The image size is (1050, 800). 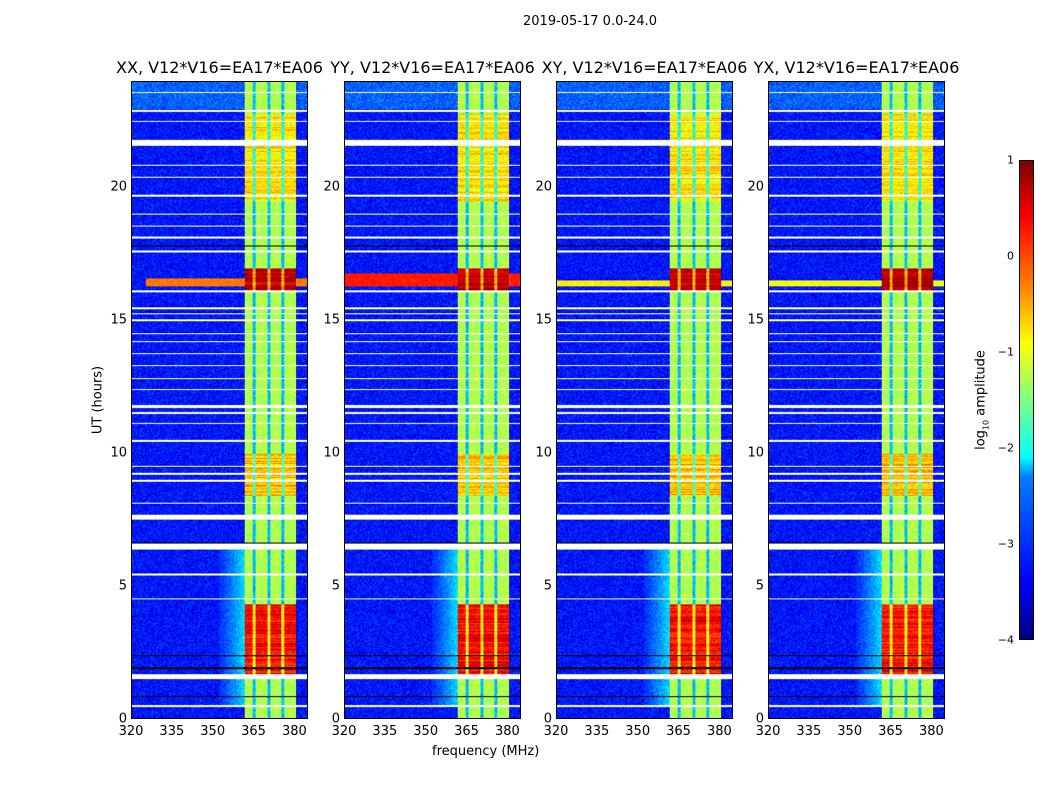 I want to click on colorbar-label-log: log, so click(x=981, y=440).